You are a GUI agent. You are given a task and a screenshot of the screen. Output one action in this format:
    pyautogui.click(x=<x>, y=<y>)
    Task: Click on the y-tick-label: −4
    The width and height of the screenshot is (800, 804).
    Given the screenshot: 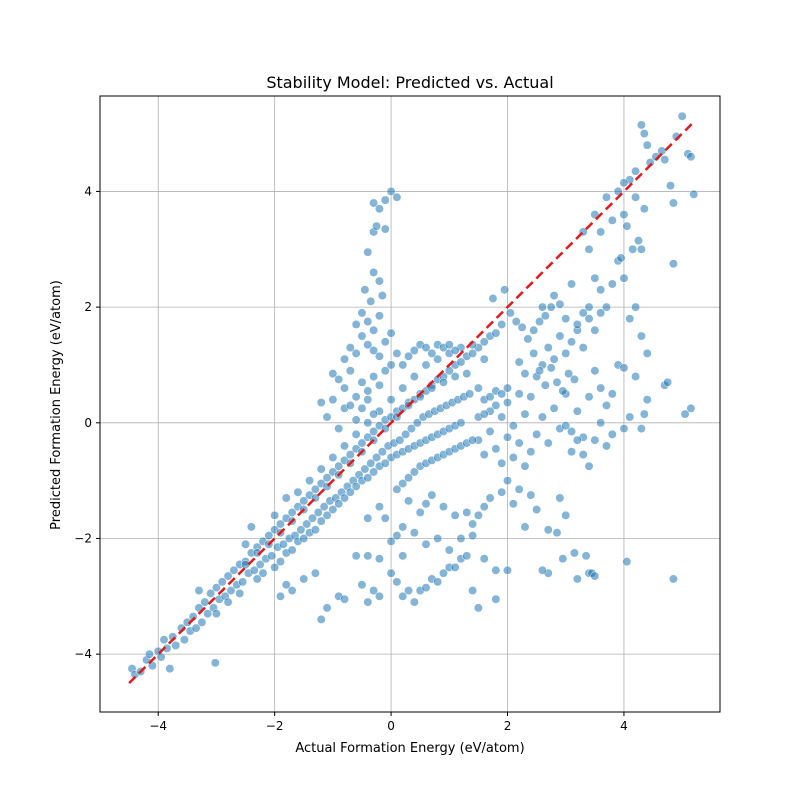 What is the action you would take?
    pyautogui.click(x=83, y=654)
    